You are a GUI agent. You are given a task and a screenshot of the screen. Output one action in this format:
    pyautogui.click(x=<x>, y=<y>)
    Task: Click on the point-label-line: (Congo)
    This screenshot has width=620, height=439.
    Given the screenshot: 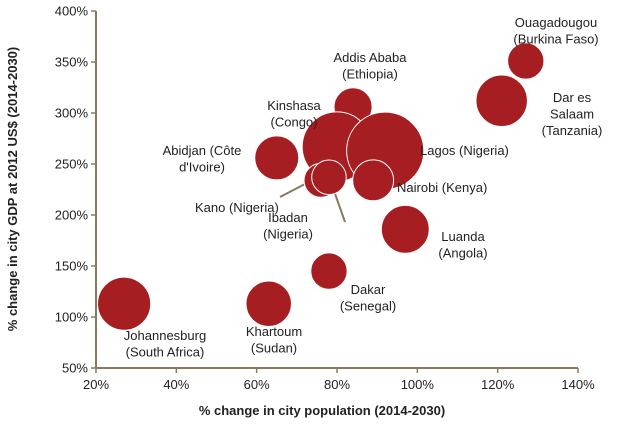 What is the action you would take?
    pyautogui.click(x=294, y=122)
    